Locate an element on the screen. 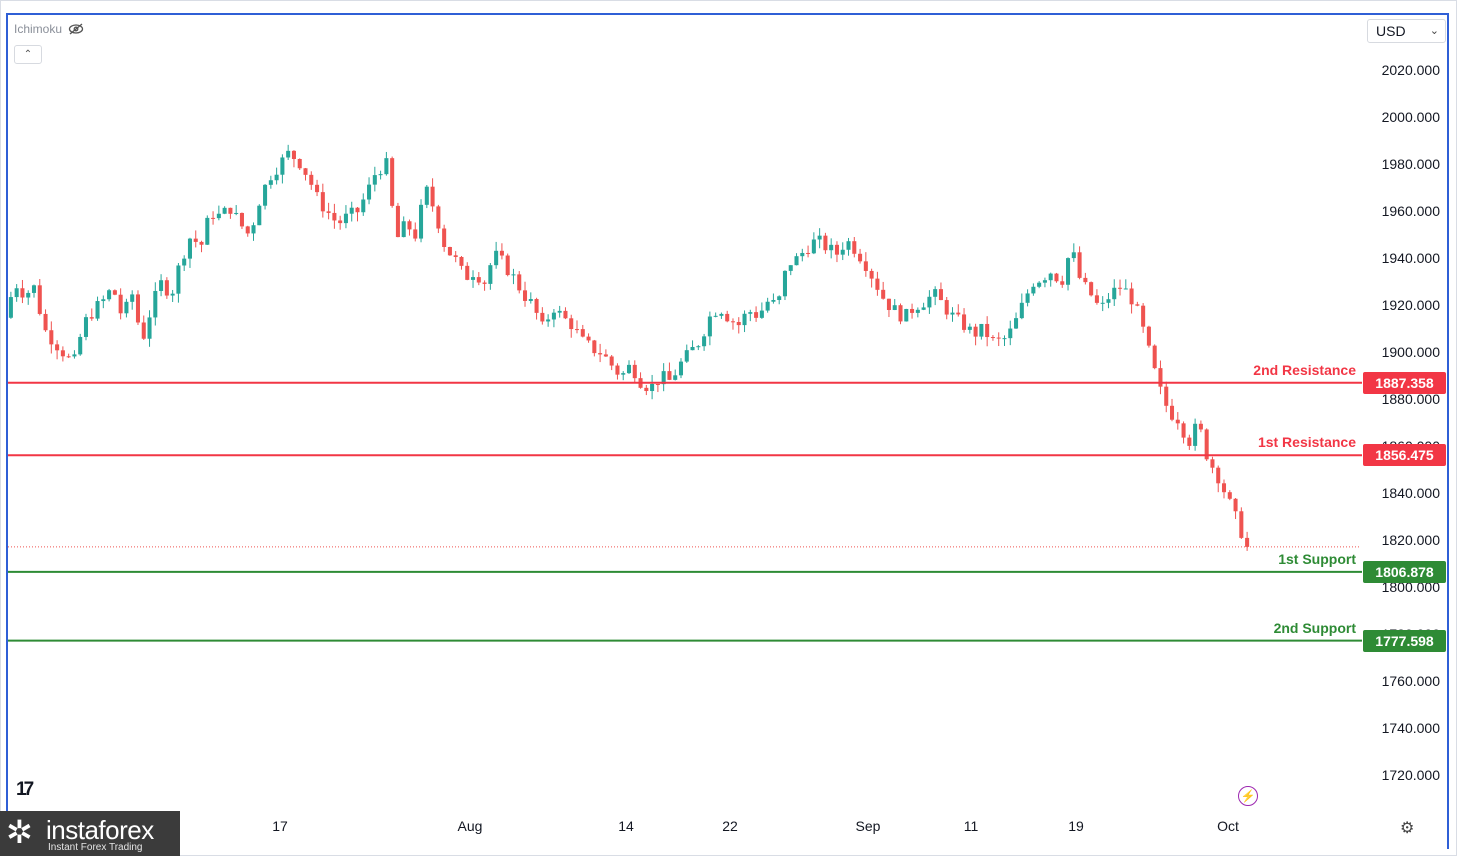  brand-watermark: ✲ instaforex Instant Forex Trading is located at coordinates (90, 833).